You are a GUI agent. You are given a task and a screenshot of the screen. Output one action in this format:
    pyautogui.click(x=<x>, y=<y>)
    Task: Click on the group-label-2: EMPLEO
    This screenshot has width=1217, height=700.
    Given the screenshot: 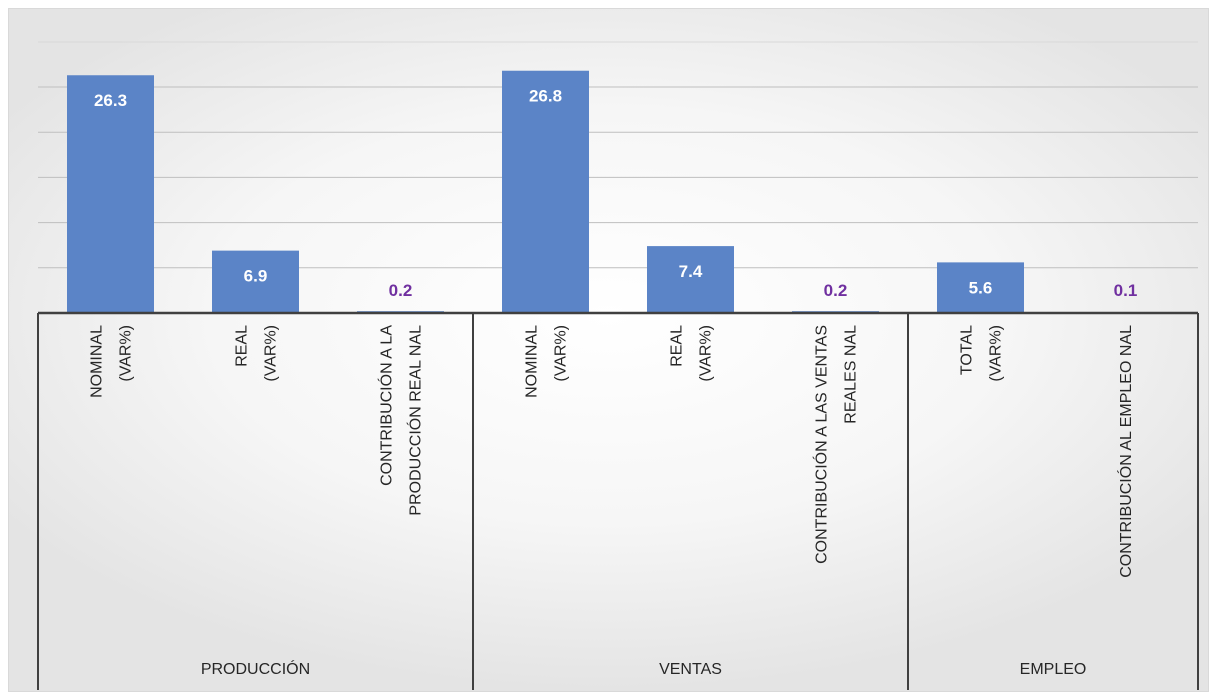 What is the action you would take?
    pyautogui.click(x=1053, y=669)
    